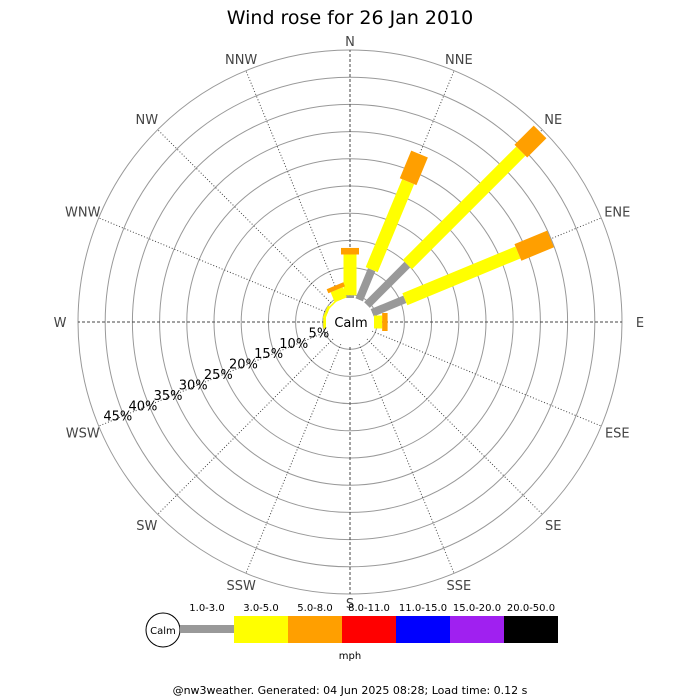  Describe the element at coordinates (314, 608) in the screenshot. I see `legend-label: 5.0-8.0` at that location.